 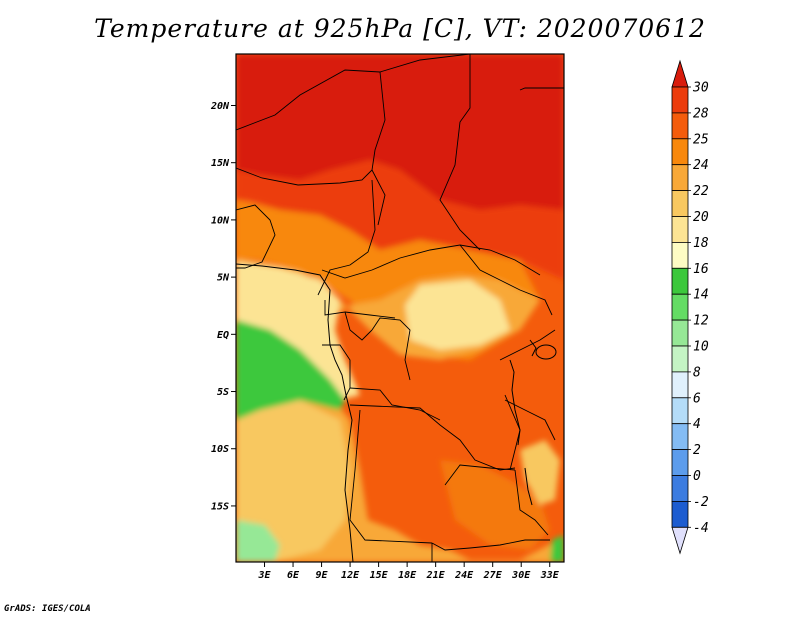 What do you see at coordinates (436, 575) in the screenshot?
I see `lon-tick-label: 21E` at bounding box center [436, 575].